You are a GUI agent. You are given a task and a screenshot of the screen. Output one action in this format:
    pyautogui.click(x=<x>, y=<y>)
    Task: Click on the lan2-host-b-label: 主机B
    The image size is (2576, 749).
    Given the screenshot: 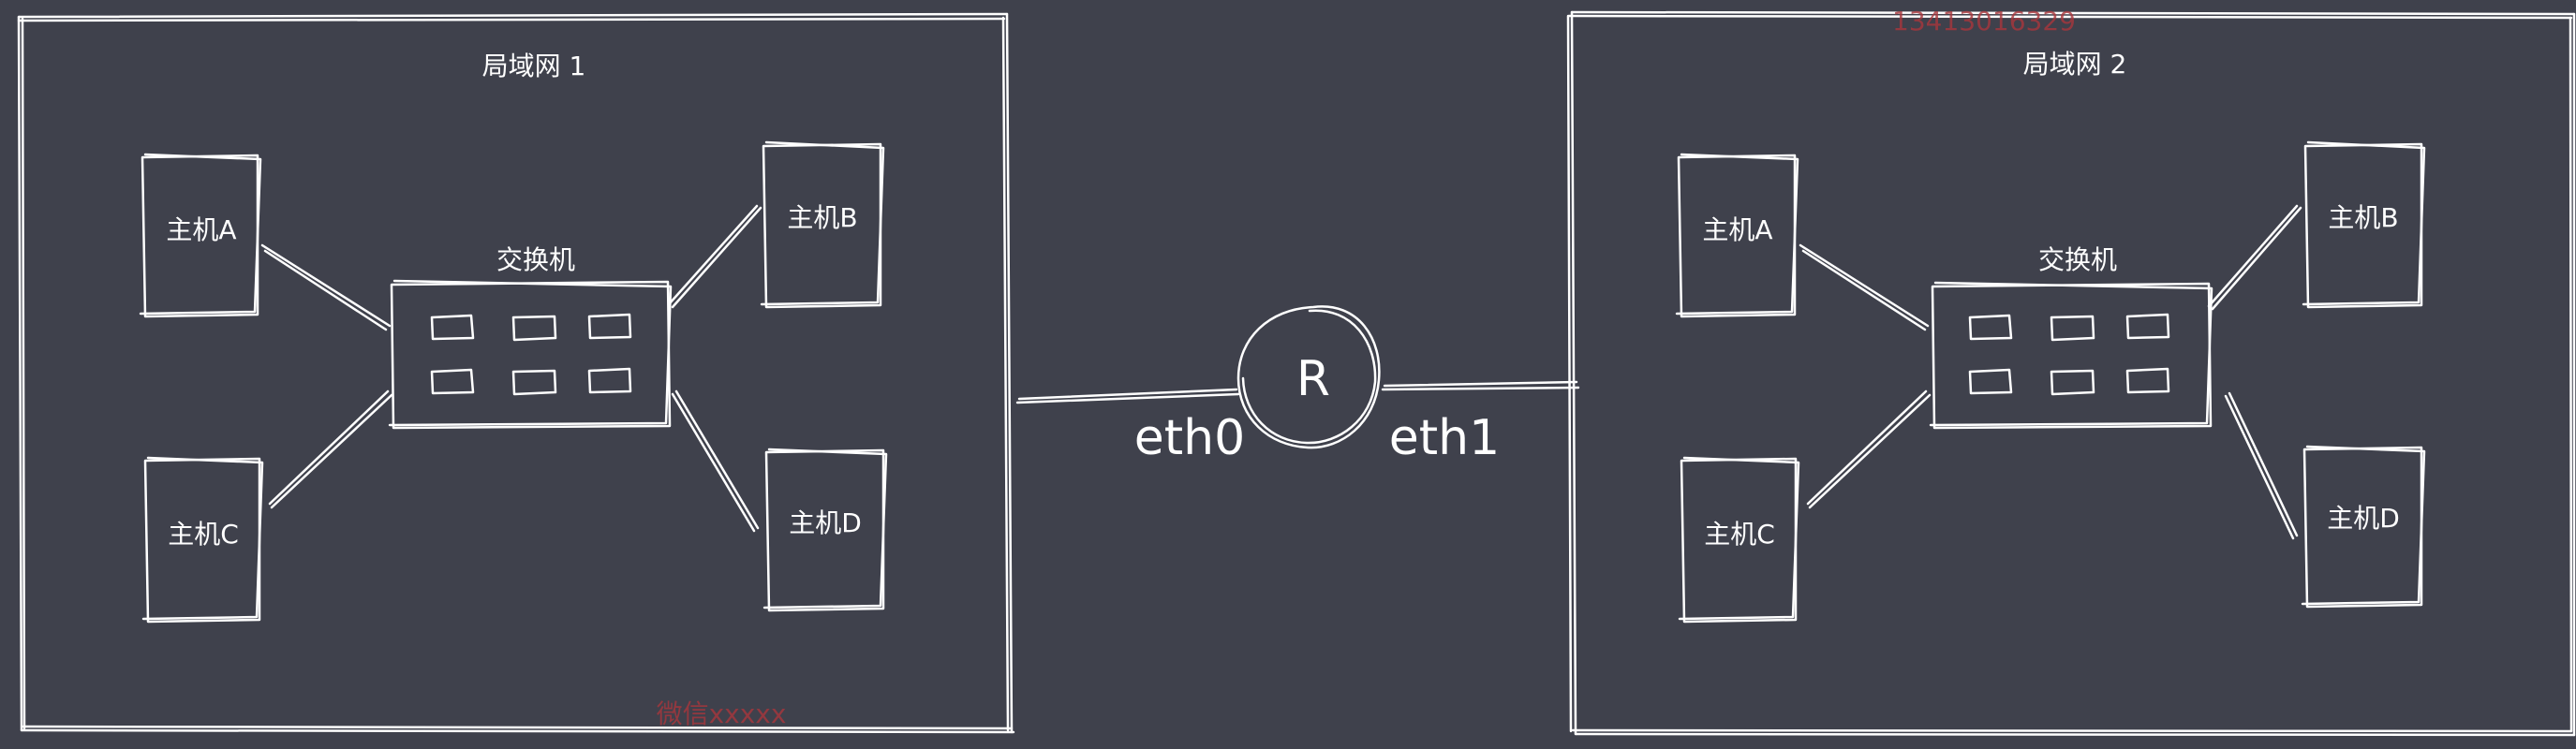 What is the action you would take?
    pyautogui.click(x=2363, y=217)
    